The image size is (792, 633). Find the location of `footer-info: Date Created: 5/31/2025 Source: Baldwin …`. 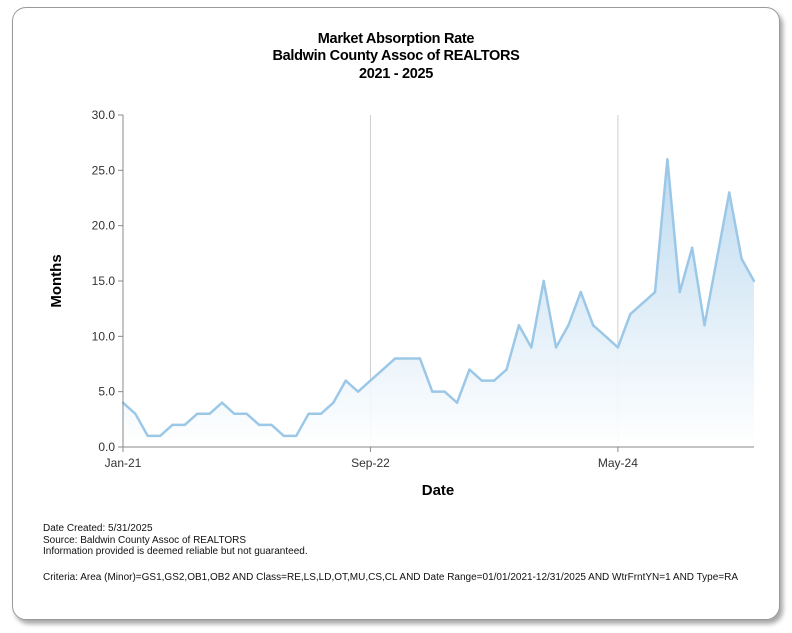

footer-info: Date Created: 5/31/2025 Source: Baldwin … is located at coordinates (175, 540).